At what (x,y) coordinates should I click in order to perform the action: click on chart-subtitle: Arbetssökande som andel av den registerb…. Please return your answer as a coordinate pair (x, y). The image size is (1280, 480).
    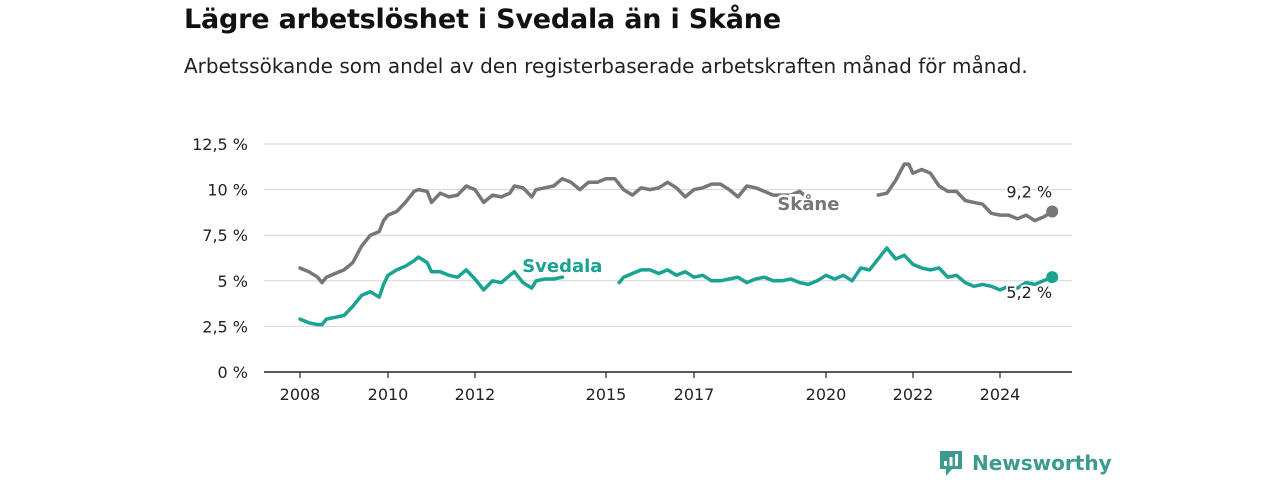
    Looking at the image, I should click on (606, 66).